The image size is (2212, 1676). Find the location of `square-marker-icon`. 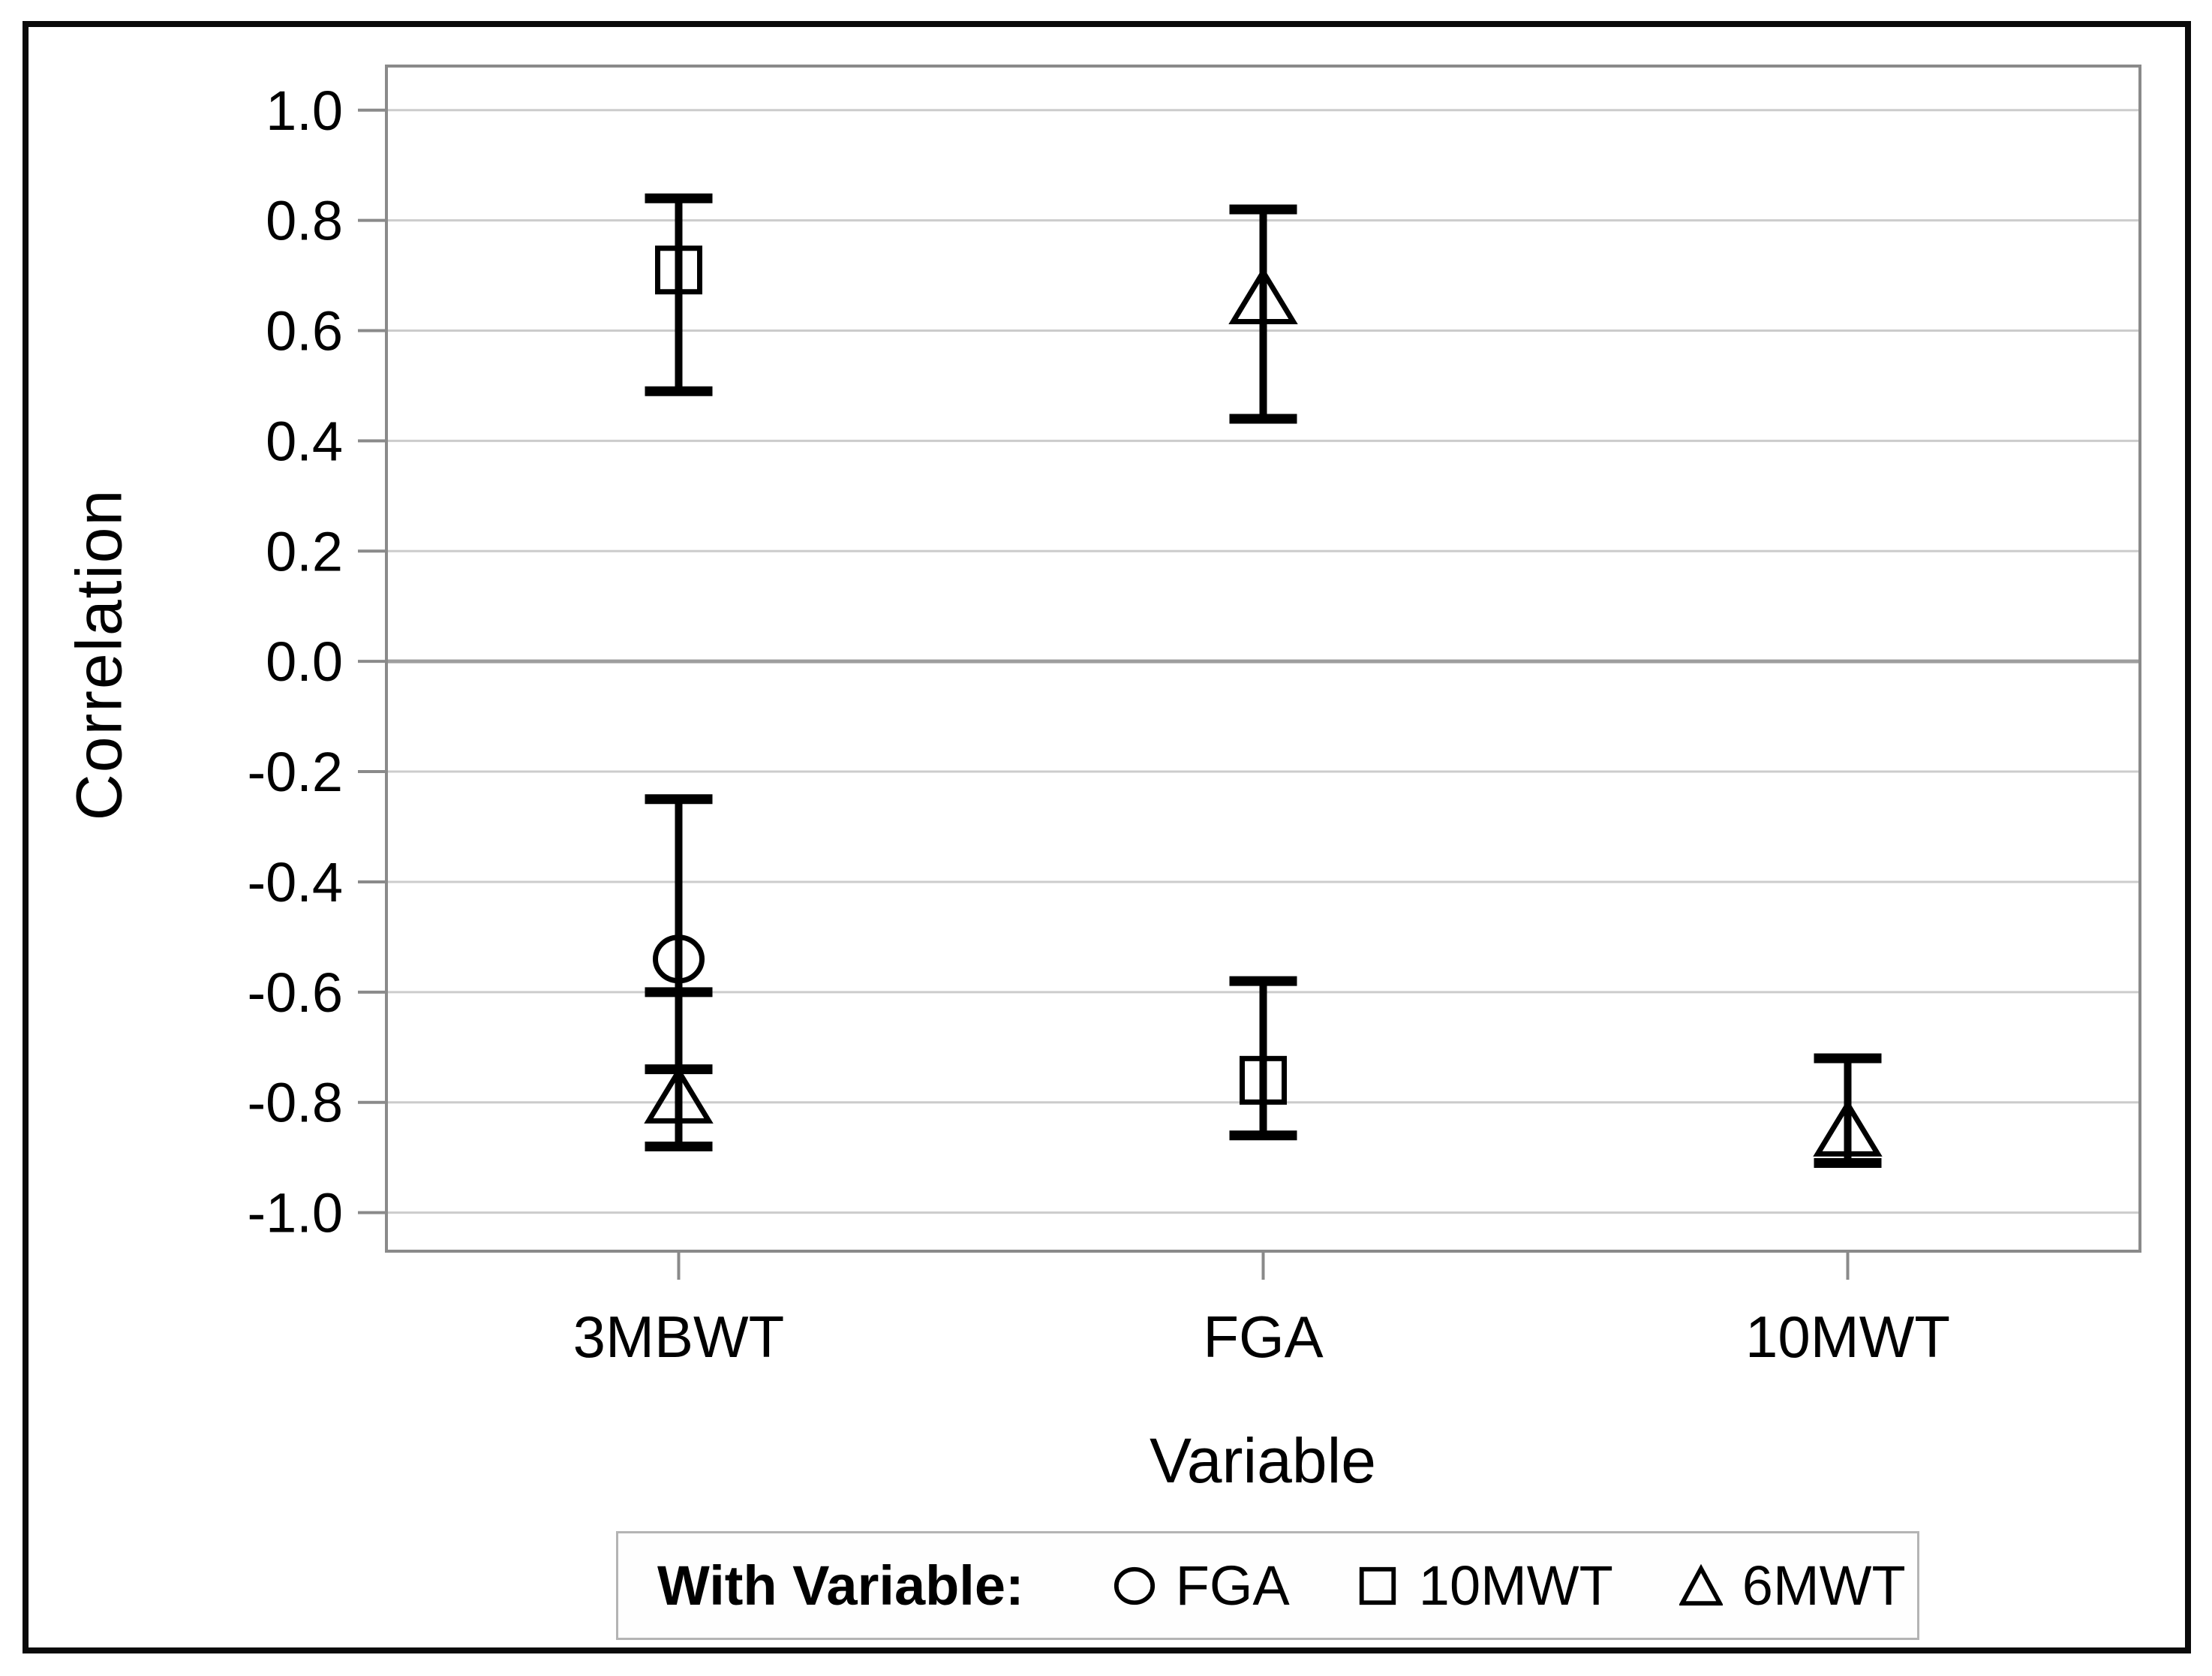

square-marker-icon is located at coordinates (1377, 1585).